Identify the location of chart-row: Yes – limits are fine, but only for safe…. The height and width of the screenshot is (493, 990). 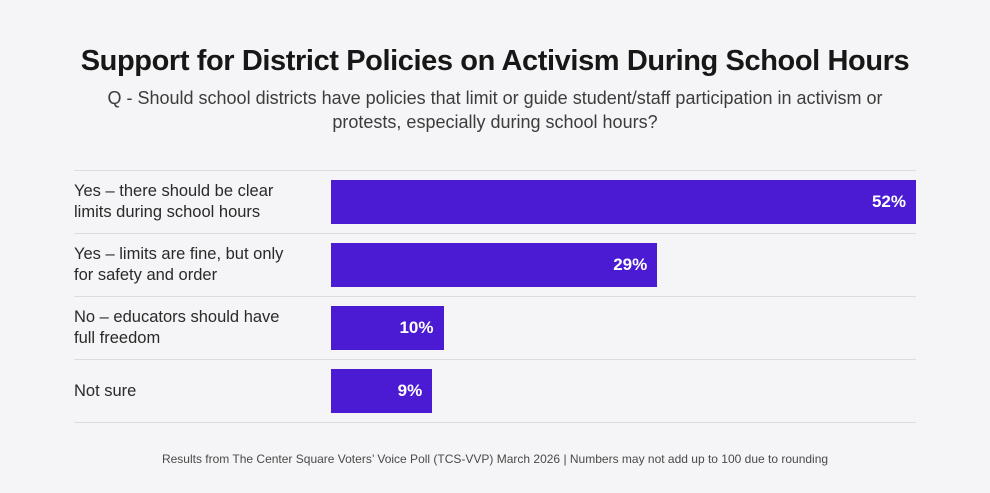
(495, 264).